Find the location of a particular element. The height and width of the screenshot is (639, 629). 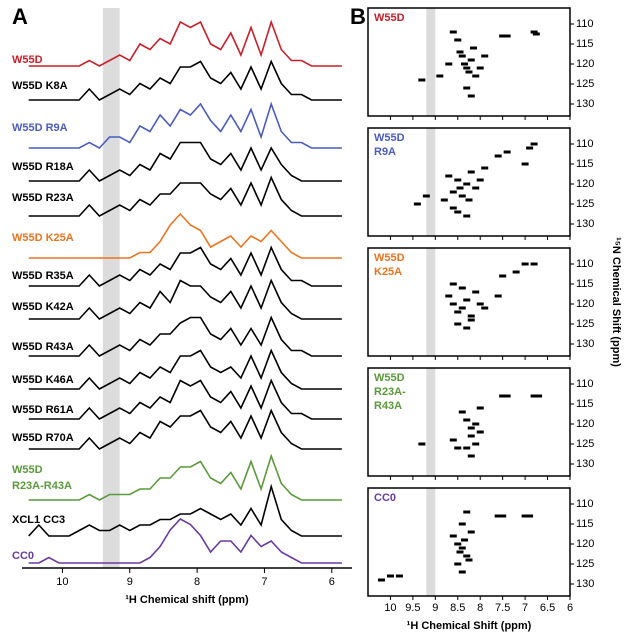

spectrum-label: W55D K42A is located at coordinates (43, 307).